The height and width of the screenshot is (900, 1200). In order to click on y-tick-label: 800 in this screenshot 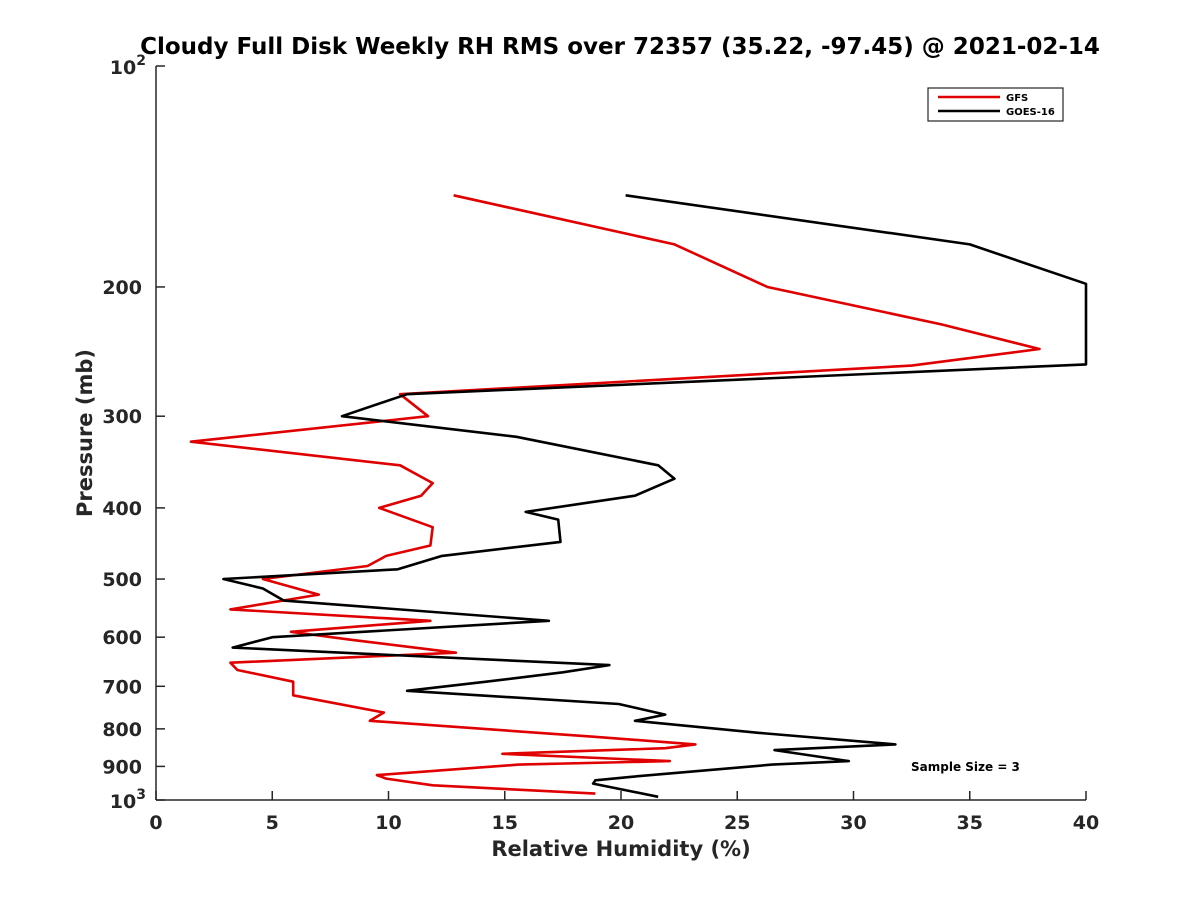, I will do `click(122, 730)`.